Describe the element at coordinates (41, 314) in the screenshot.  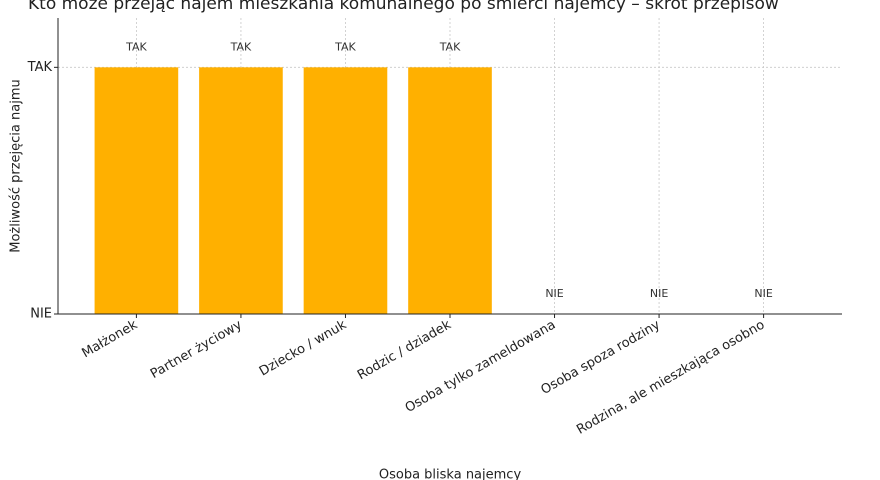
I see `y-tick-label: NIE` at that location.